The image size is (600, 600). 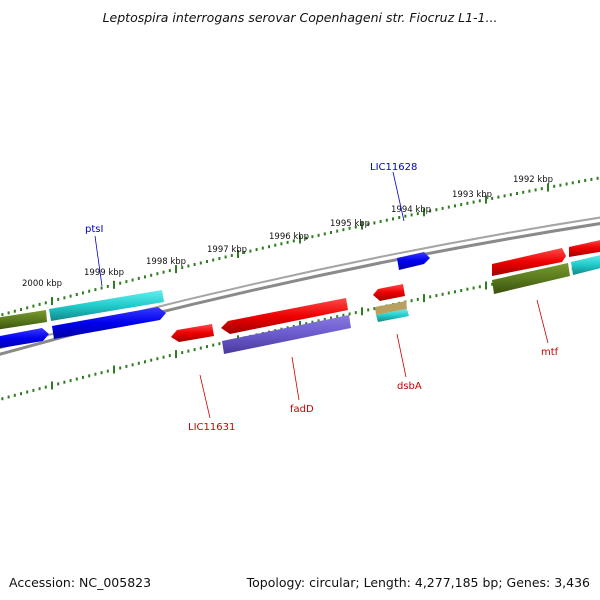 What do you see at coordinates (106, 305) in the screenshot?
I see `feature-cyan-ptsI` at bounding box center [106, 305].